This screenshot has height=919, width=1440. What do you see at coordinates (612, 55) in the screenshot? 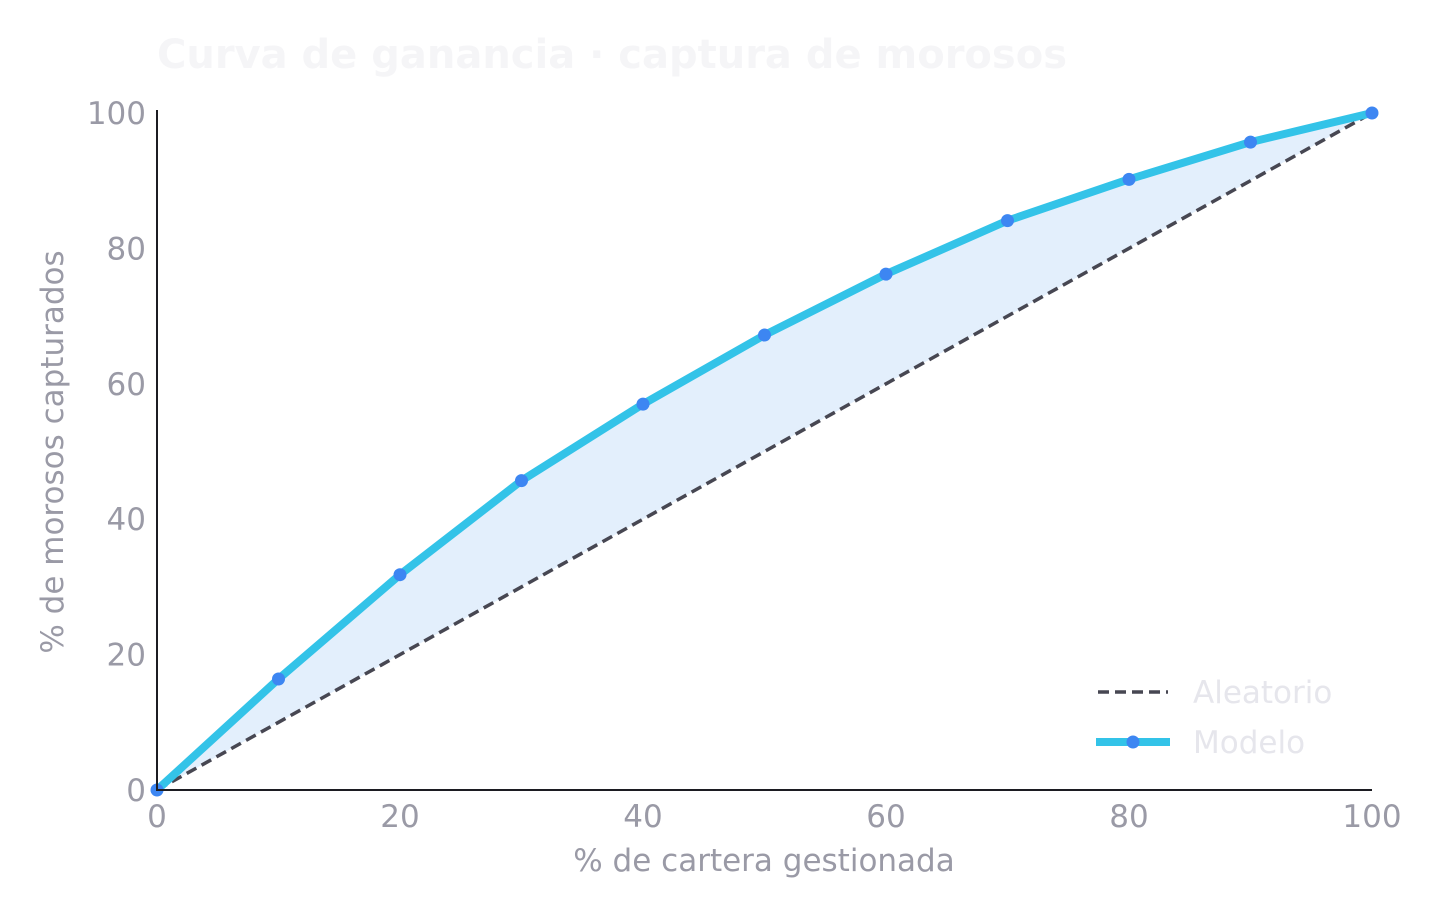
I see `chart-title: Curva de ganancia · captura de morosos` at bounding box center [612, 55].